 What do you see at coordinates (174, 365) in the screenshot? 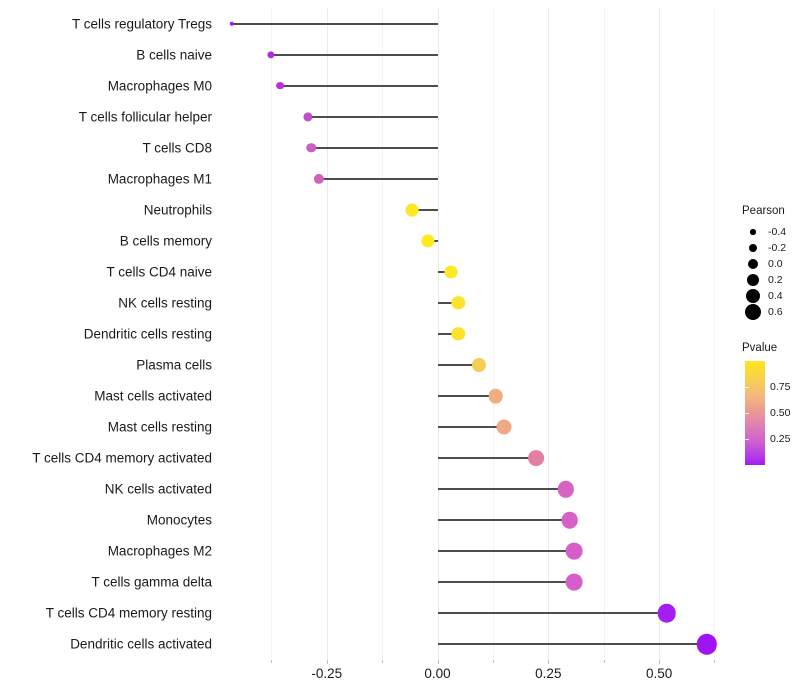
I see `y-axis-tick-label: Plasma cells` at bounding box center [174, 365].